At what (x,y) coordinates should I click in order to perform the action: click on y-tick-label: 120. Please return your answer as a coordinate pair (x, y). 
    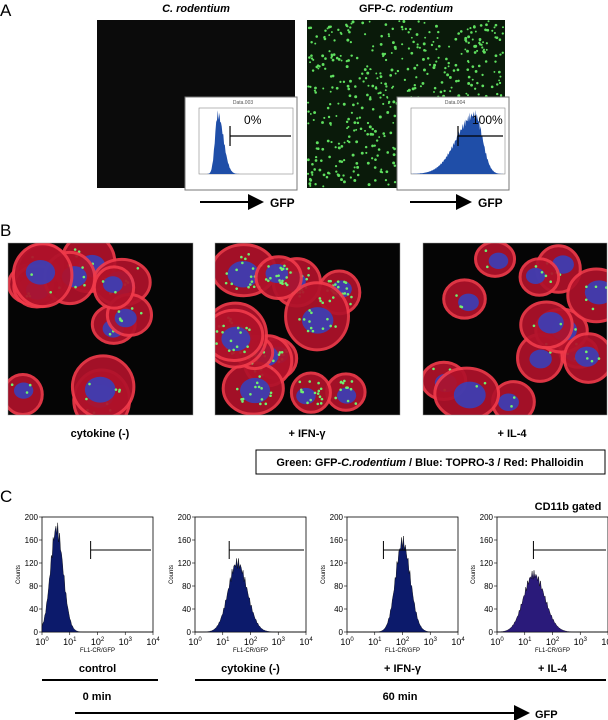
    Looking at the image, I should click on (337, 563).